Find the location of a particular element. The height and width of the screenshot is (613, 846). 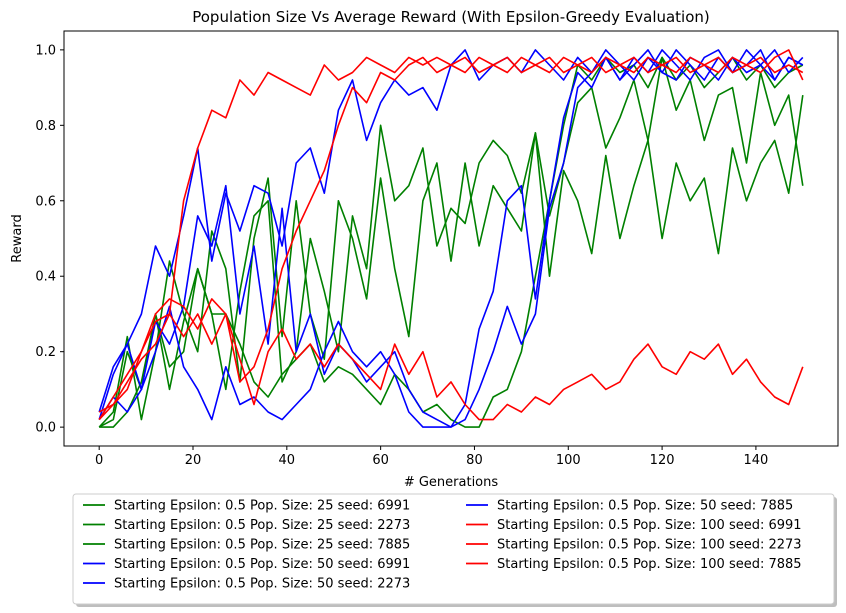

x-tick-label: 60 is located at coordinates (380, 460).